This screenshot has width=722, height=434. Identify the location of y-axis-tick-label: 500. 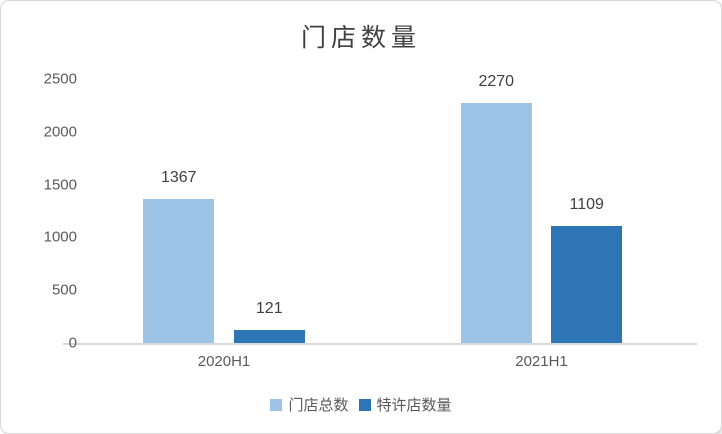
(64, 290).